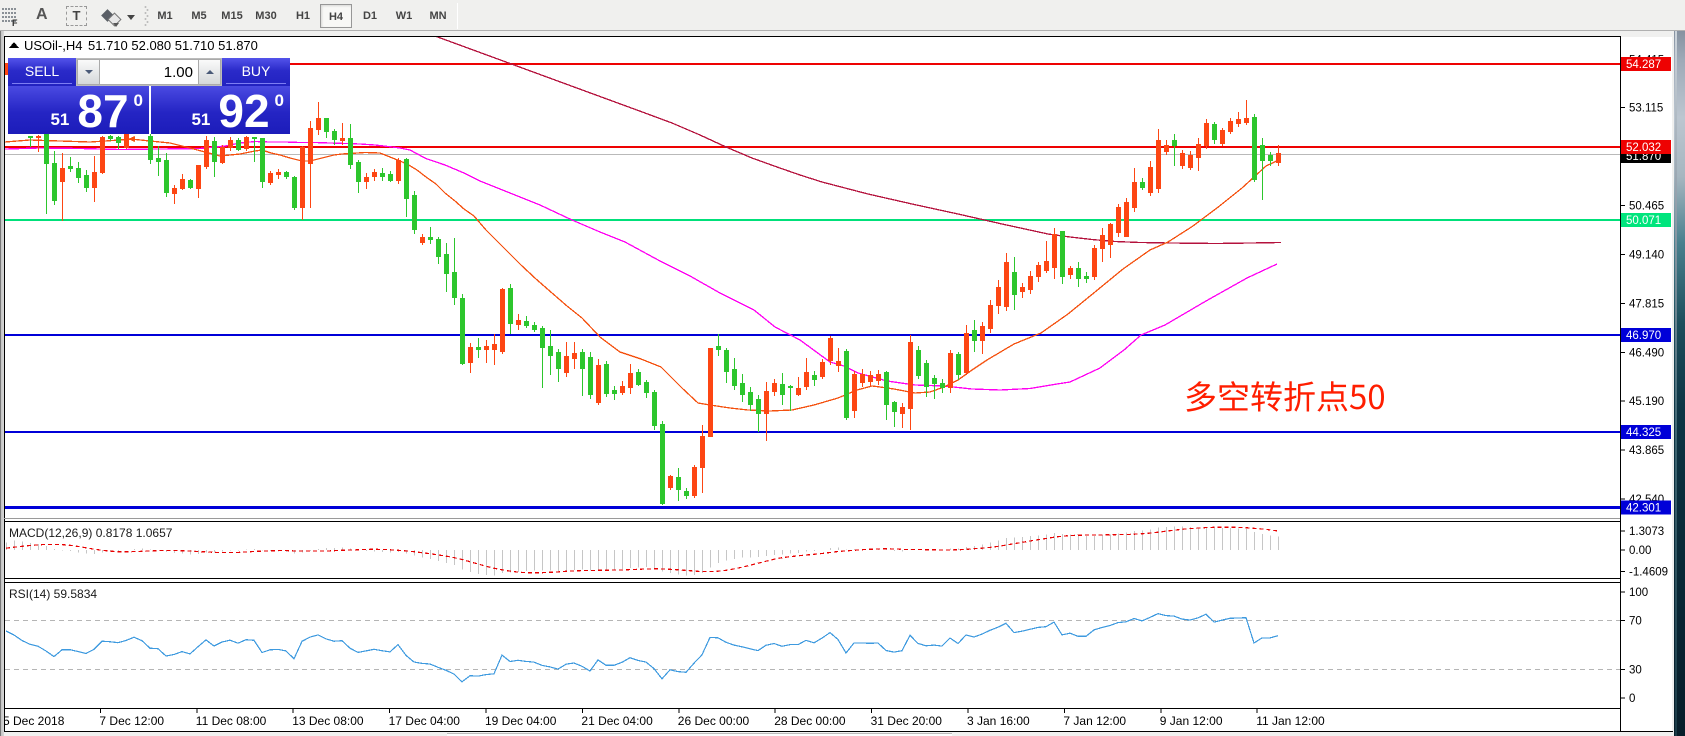 The width and height of the screenshot is (1685, 736). What do you see at coordinates (1191, 721) in the screenshot?
I see `svg-text: 9 Jan 12:00` at bounding box center [1191, 721].